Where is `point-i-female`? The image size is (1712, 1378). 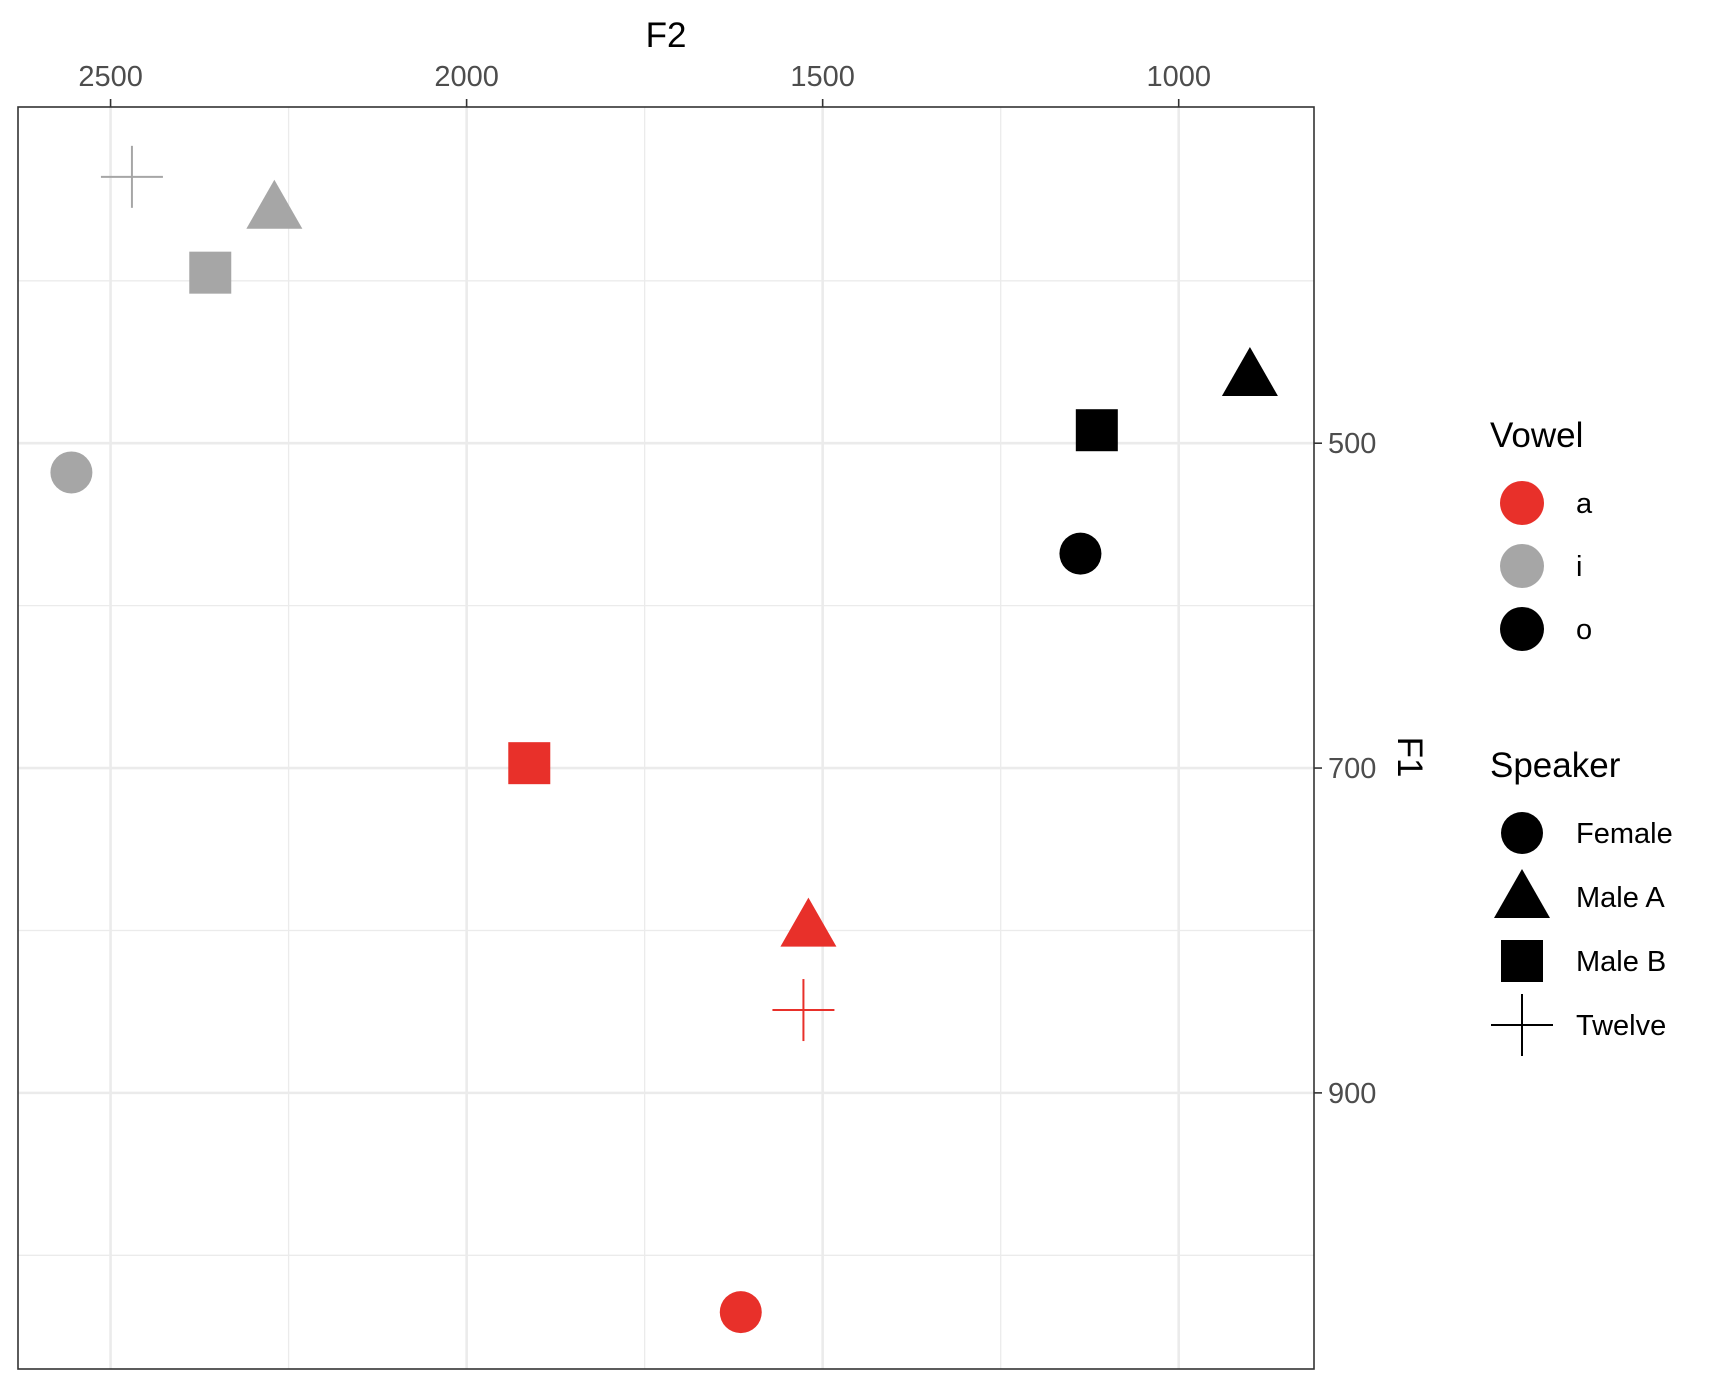
point-i-female is located at coordinates (71, 472).